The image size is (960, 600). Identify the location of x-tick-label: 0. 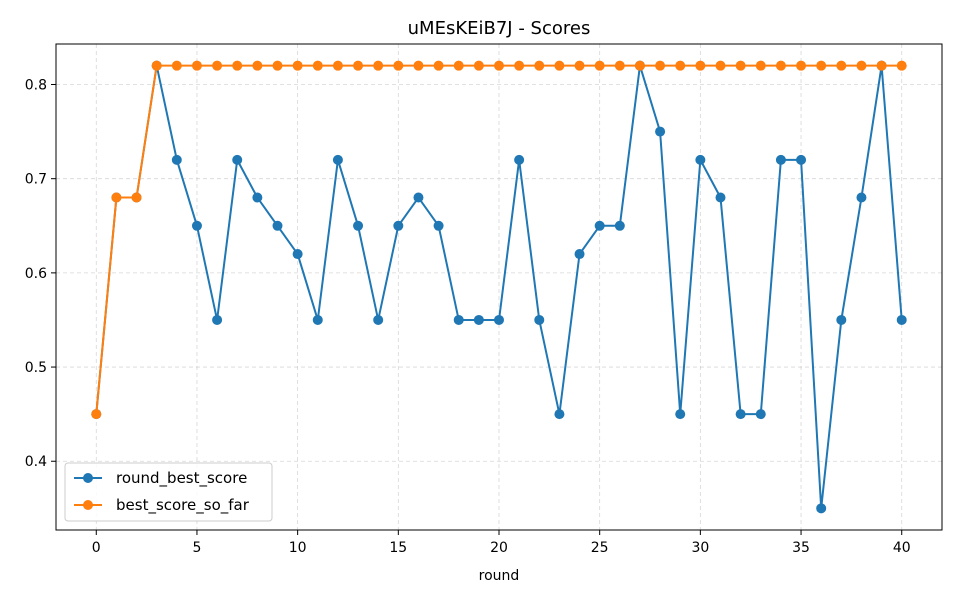
(96, 548).